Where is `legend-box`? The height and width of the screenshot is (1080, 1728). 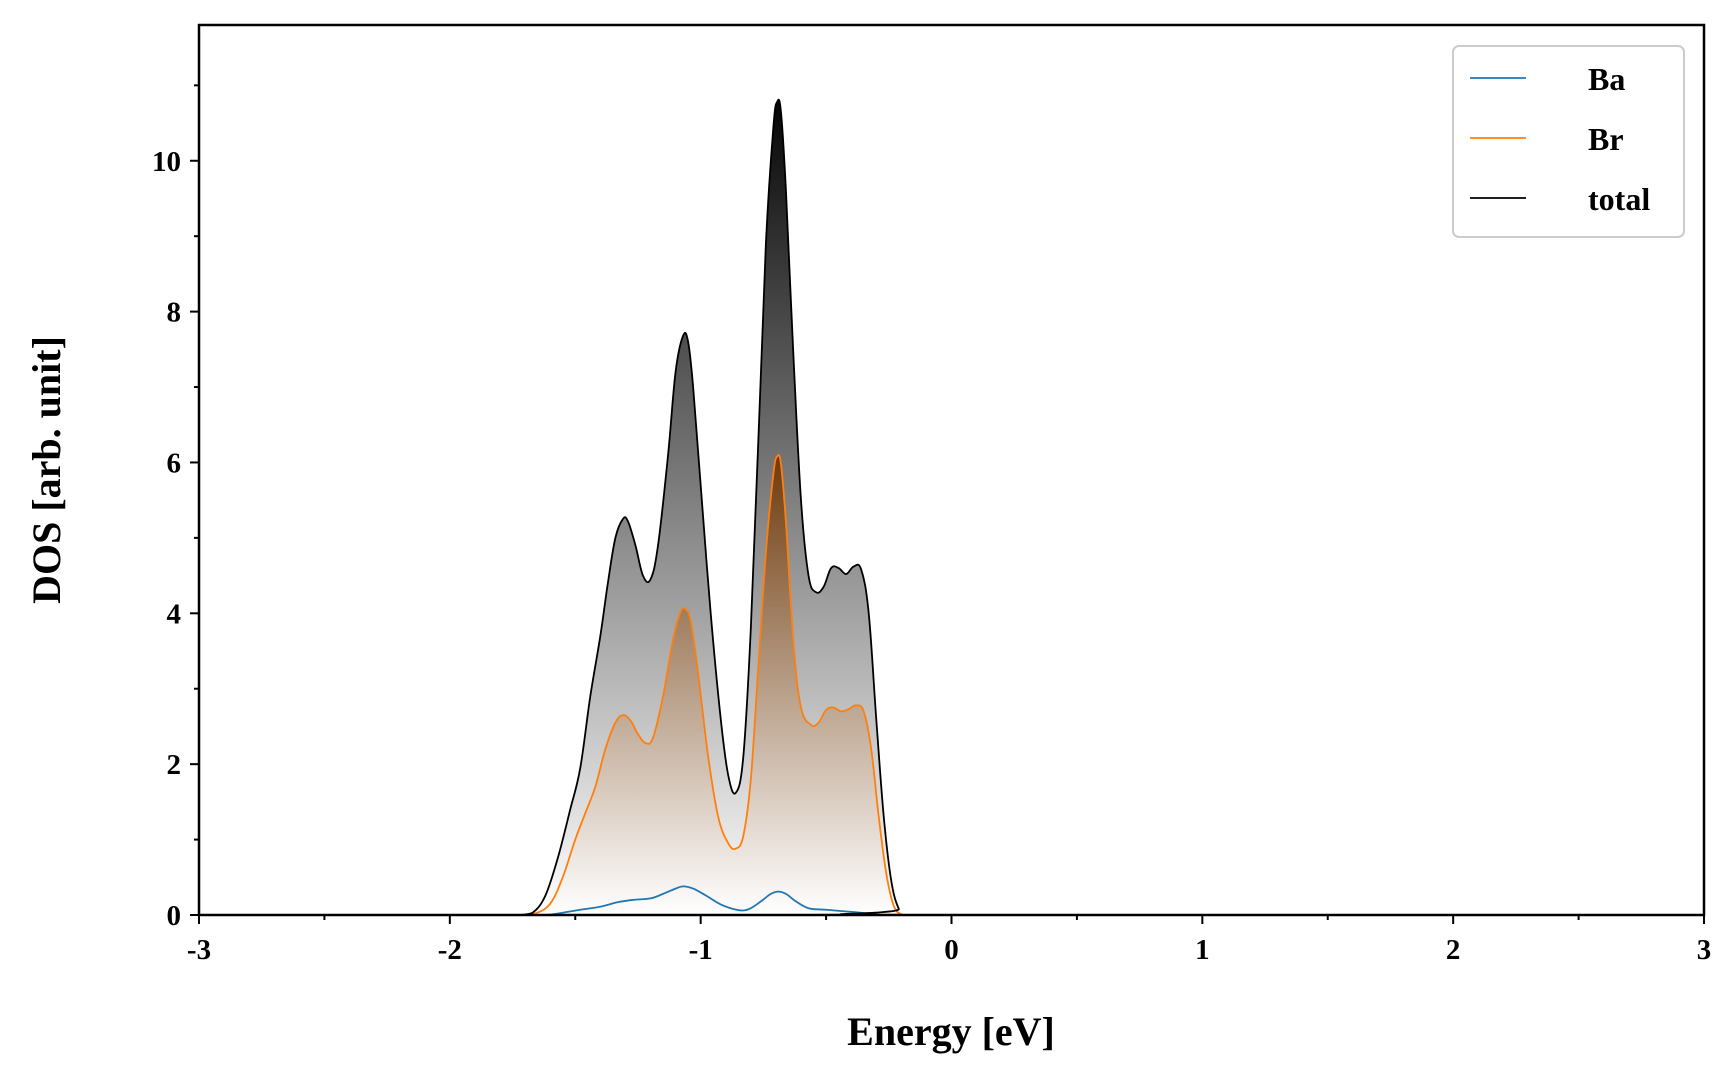
legend-box is located at coordinates (1568, 141).